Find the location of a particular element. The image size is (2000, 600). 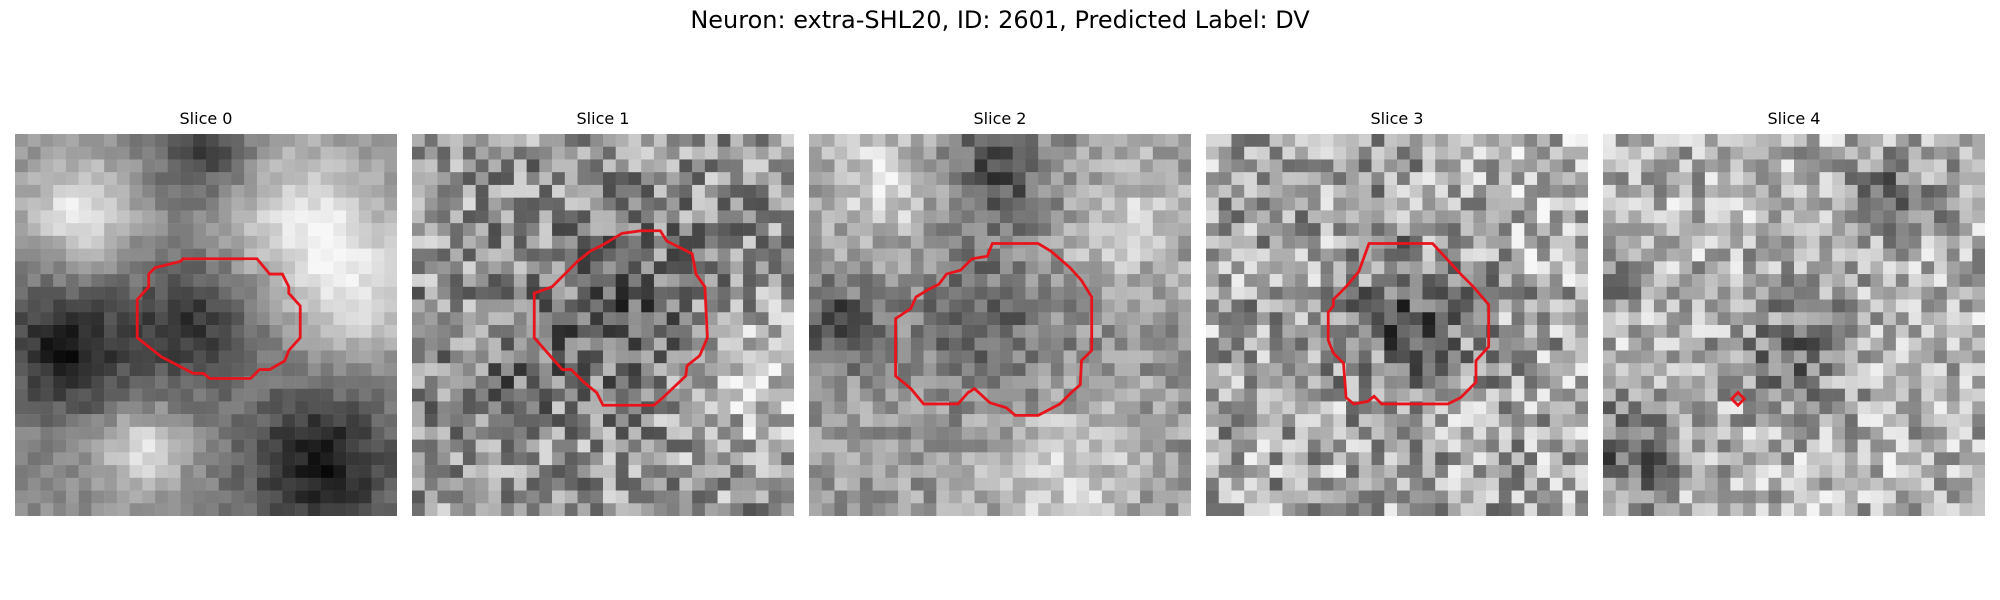

slice-title: Slice 3 is located at coordinates (1397, 118).